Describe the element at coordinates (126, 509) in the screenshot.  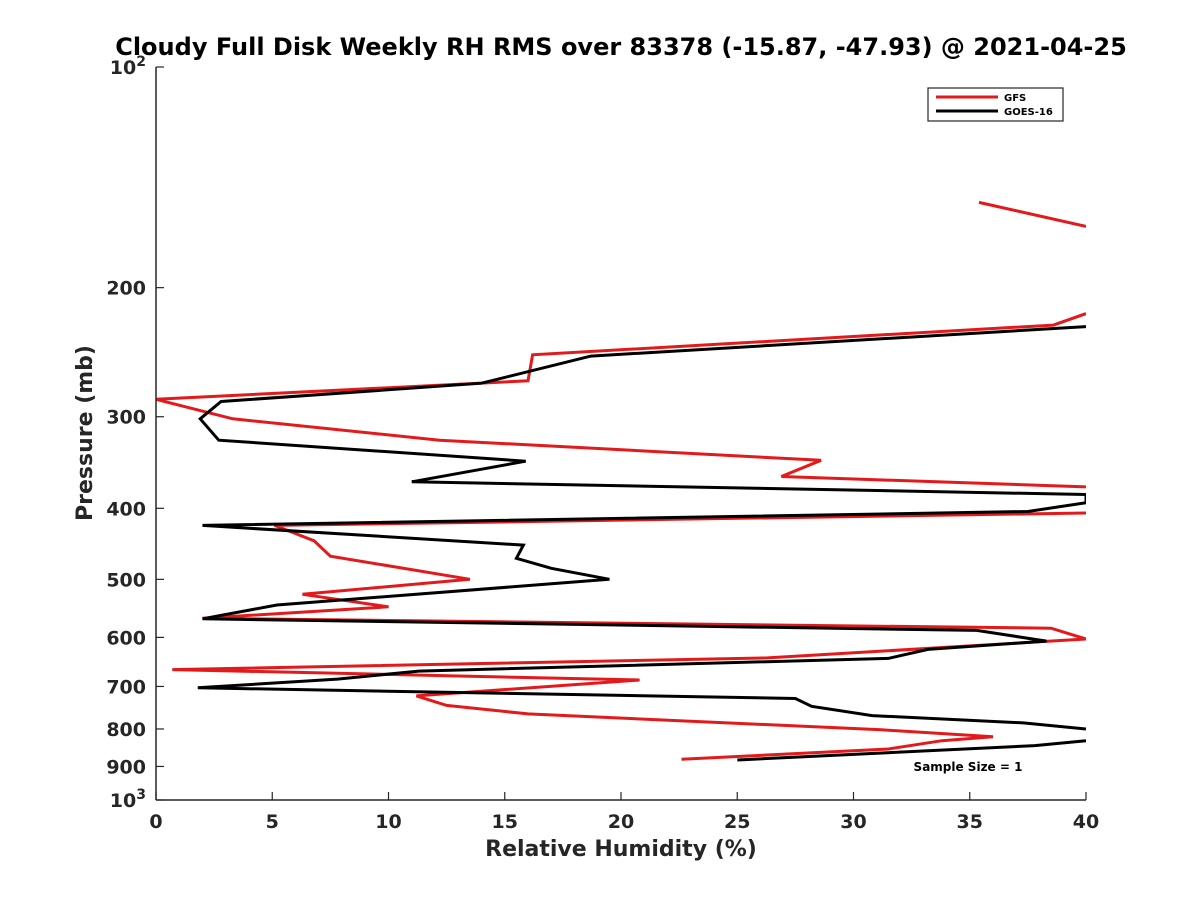
I see `y-tick-label: 400` at that location.